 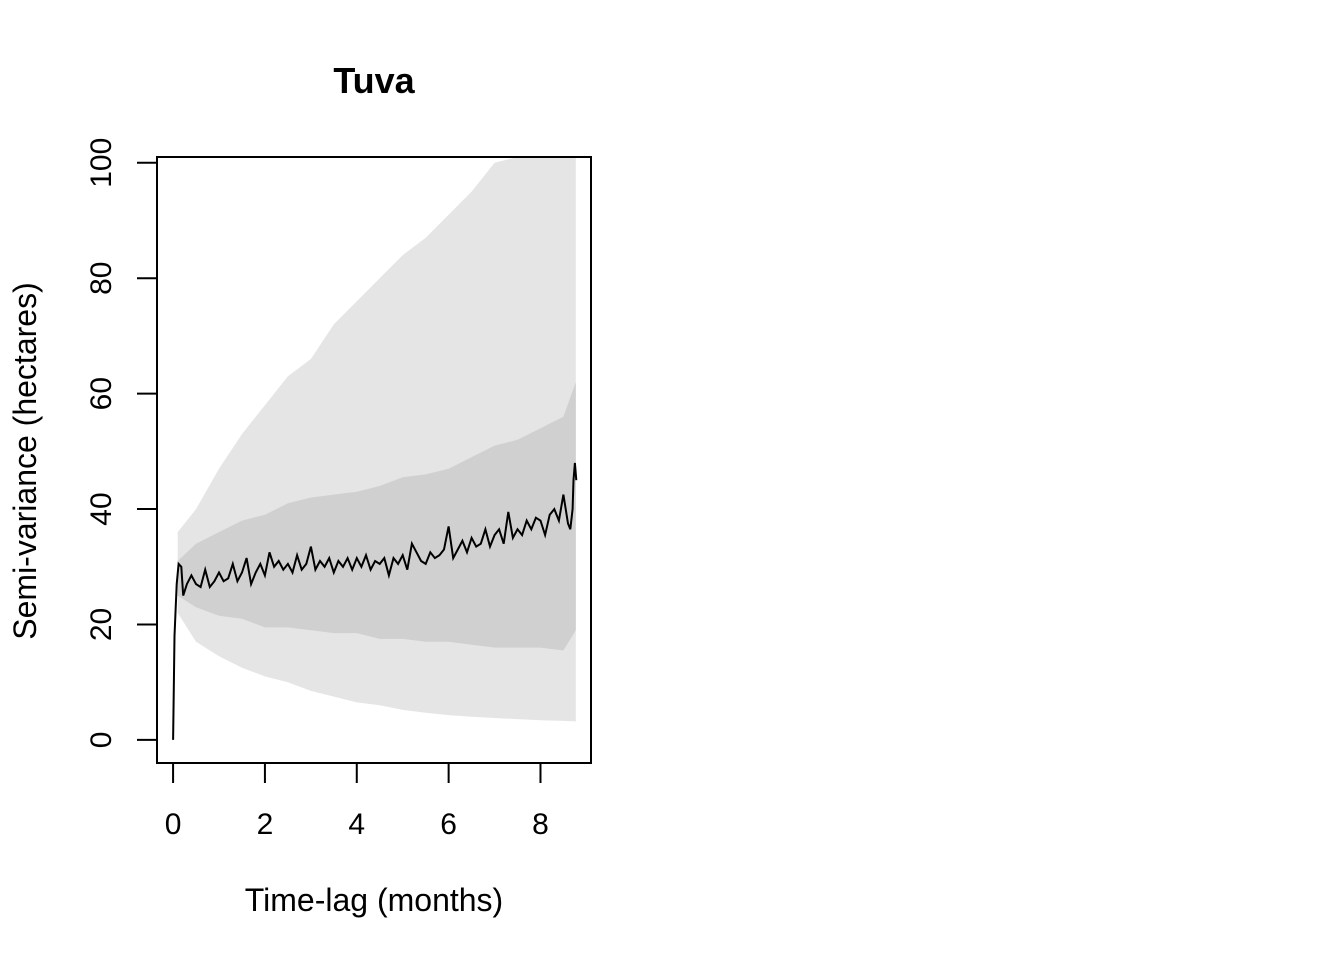 I want to click on y-axis-label: Semi-variance (hectares), so click(x=25, y=460).